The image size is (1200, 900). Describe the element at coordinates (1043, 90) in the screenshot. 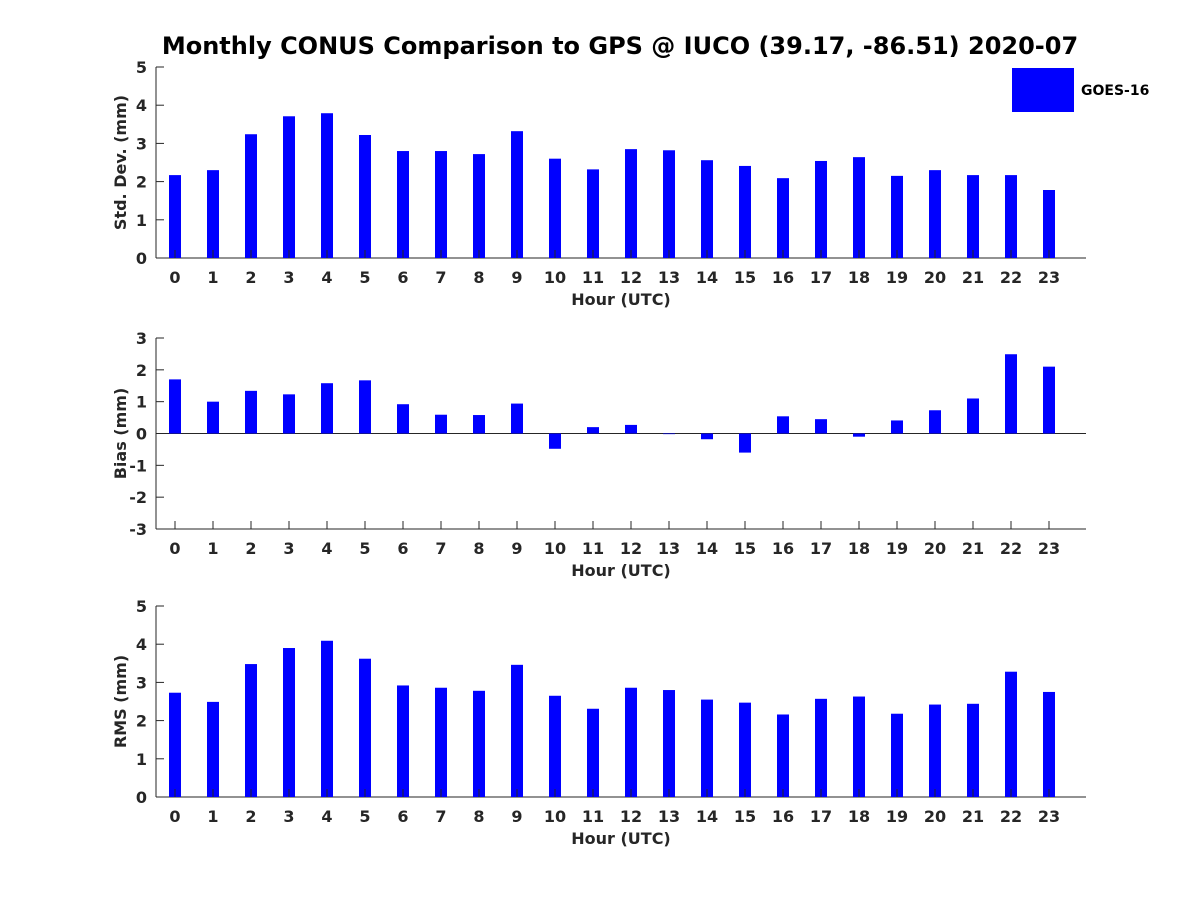

I see `legend-swatch` at that location.